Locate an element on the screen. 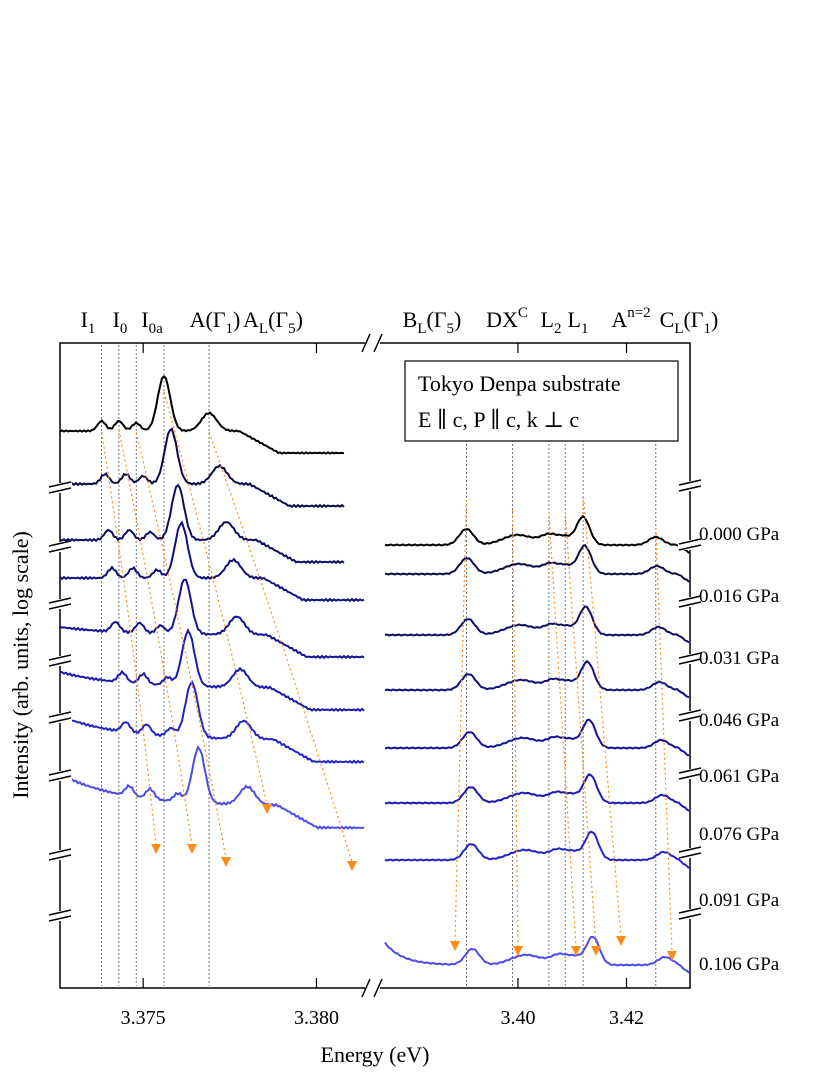 Image resolution: width=830 pixels, height=1075 pixels. peak-label-left-2: I0a is located at coordinates (152, 322).